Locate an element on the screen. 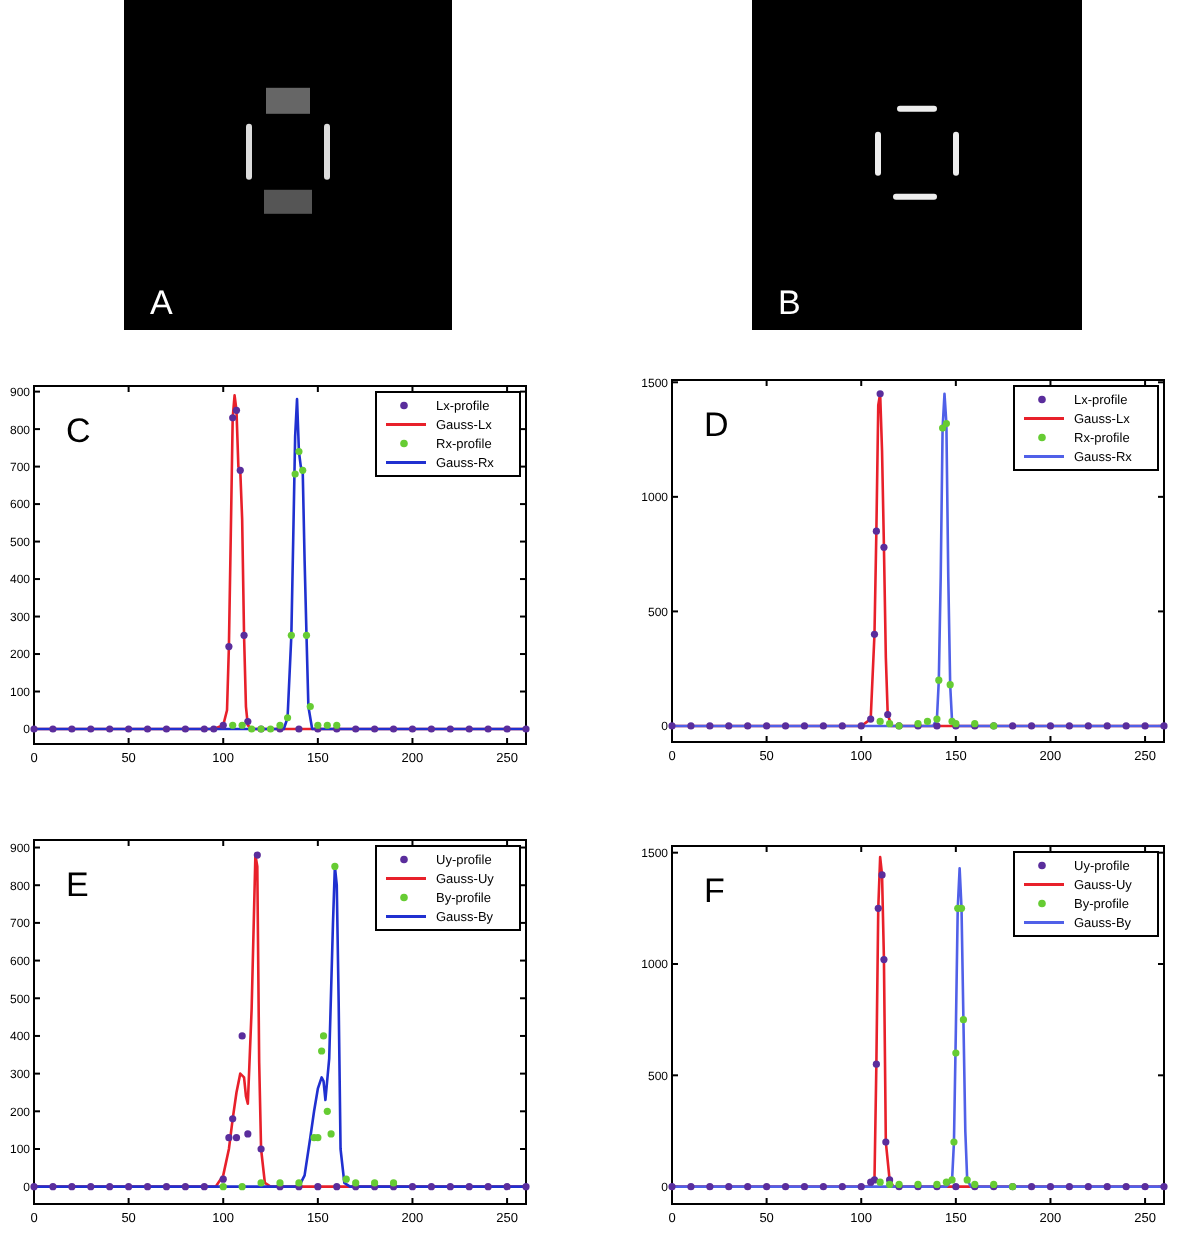  text: A is located at coordinates (162, 303).